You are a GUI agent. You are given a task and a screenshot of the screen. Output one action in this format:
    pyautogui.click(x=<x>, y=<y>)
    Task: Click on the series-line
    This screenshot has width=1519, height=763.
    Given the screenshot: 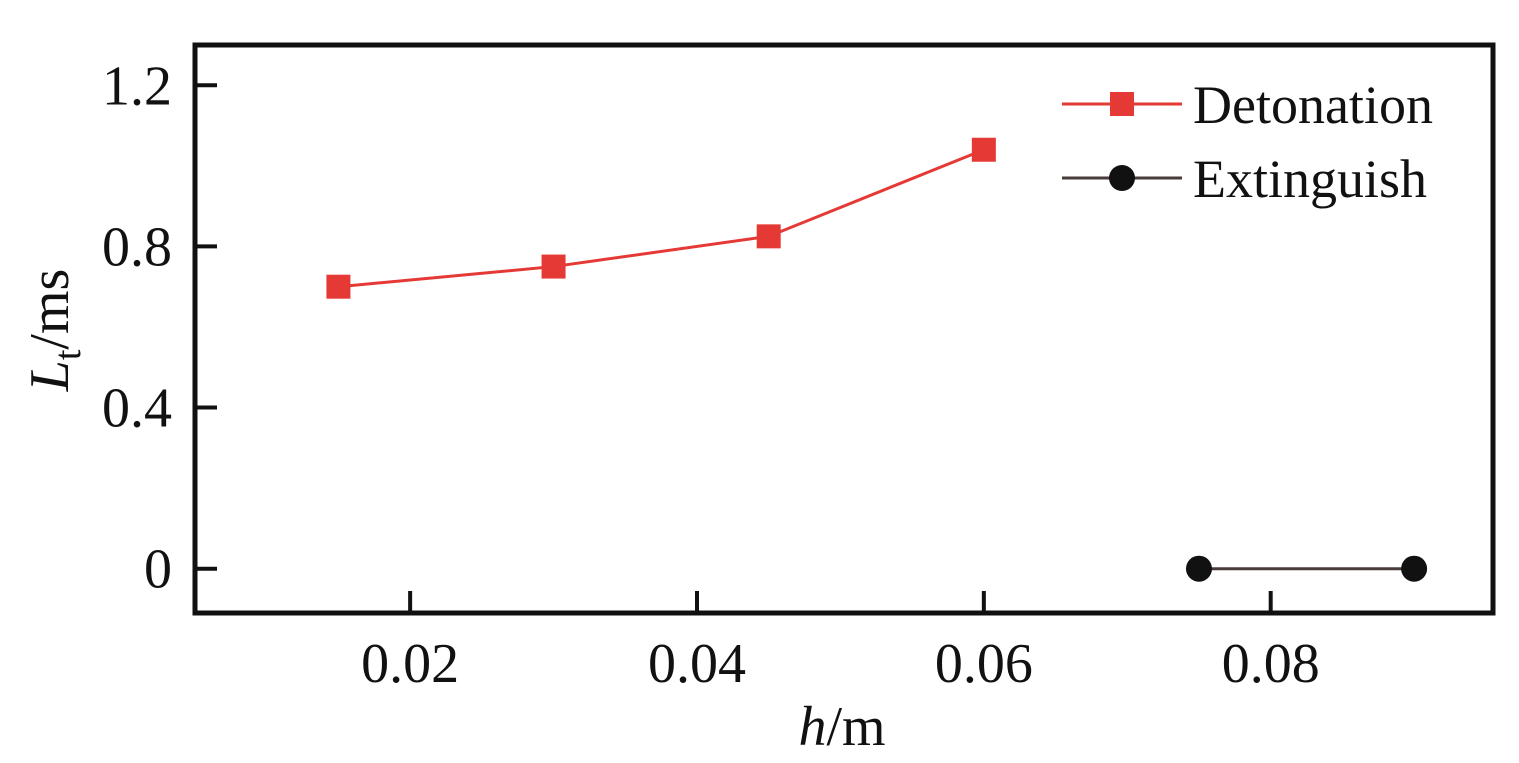 What is the action you would take?
    pyautogui.click(x=661, y=218)
    